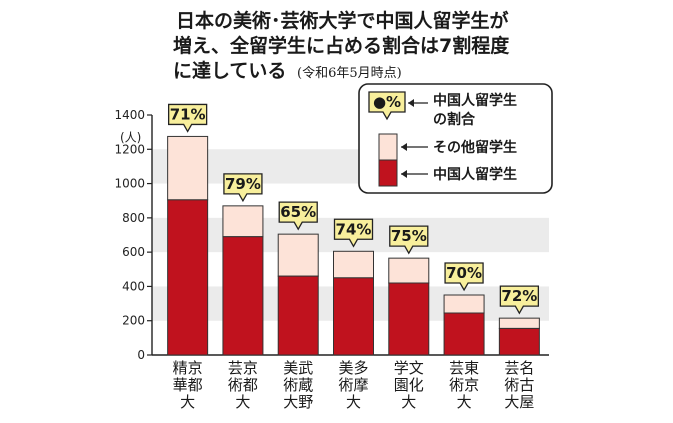 Image resolution: width=673 pixels, height=423 pixels. Describe the element at coordinates (519, 385) in the screenshot. I see `category-label: 術古` at that location.